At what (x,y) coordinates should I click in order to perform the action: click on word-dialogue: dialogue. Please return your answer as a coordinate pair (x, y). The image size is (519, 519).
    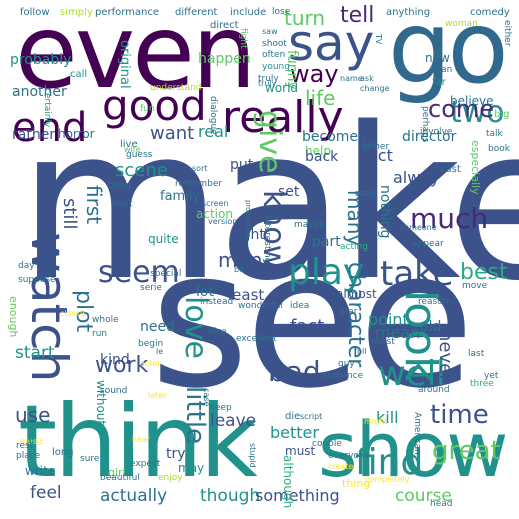
    Looking at the image, I should click on (213, 115).